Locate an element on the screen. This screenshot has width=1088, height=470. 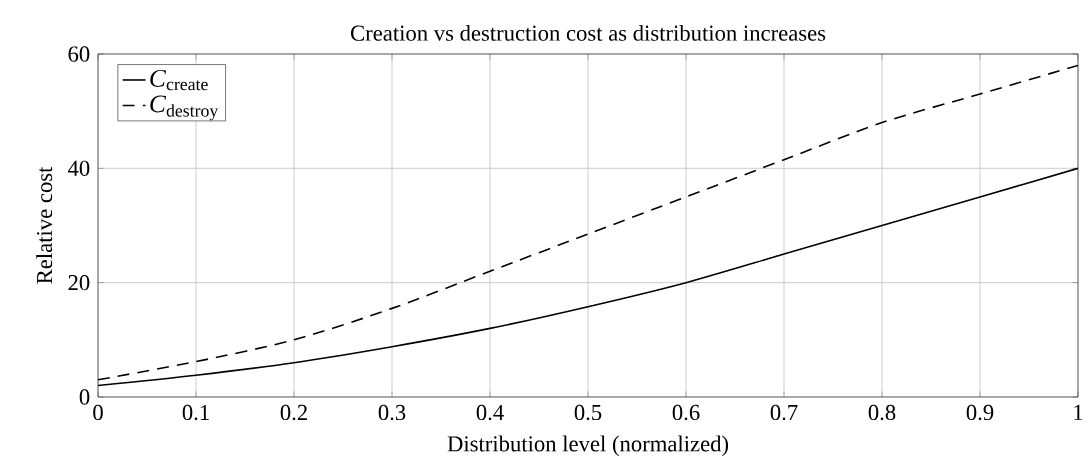
y-tick-label: 20 is located at coordinates (79, 283).